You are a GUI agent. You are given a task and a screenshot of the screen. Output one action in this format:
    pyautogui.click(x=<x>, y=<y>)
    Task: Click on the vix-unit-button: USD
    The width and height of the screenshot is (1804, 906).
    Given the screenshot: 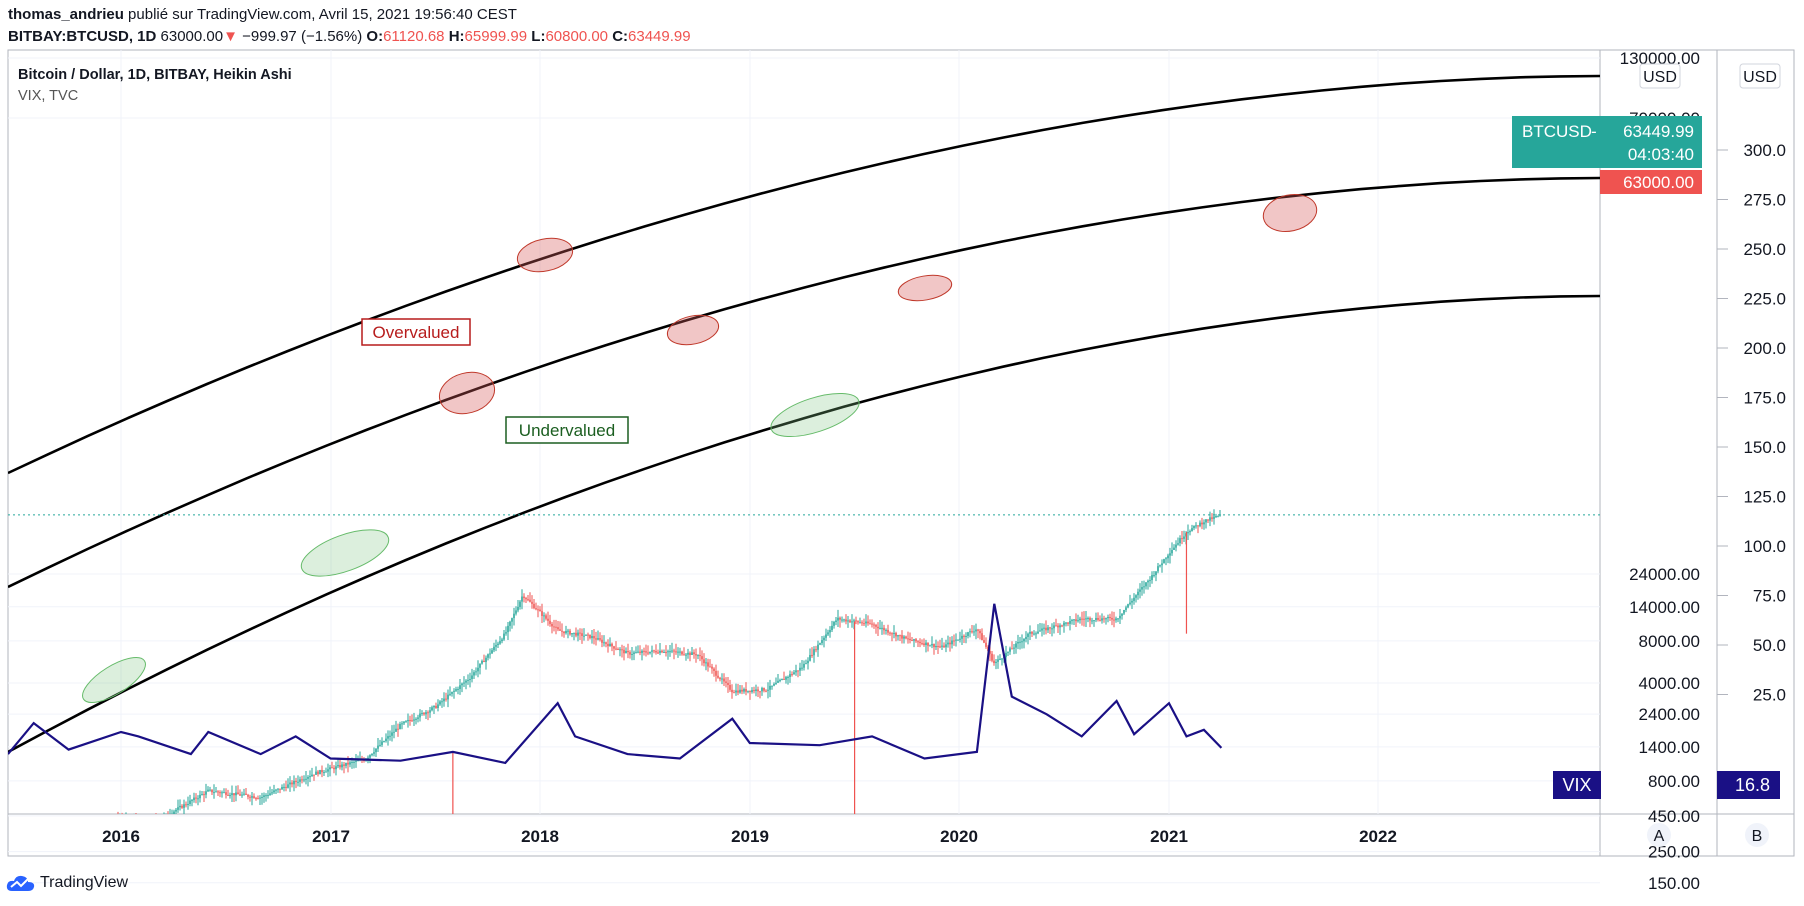 What is the action you would take?
    pyautogui.click(x=1760, y=76)
    